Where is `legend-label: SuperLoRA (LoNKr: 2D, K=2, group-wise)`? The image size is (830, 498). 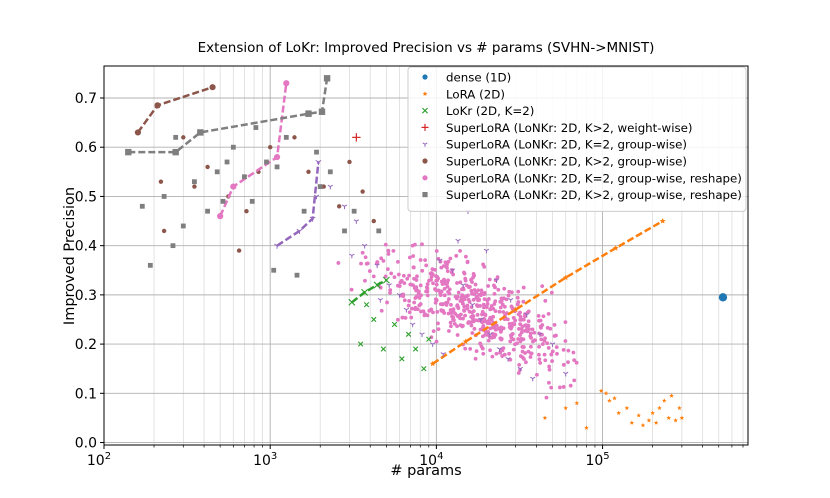
legend-label: SuperLoRA (LoNKr: 2D, K=2, group-wise) is located at coordinates (566, 145).